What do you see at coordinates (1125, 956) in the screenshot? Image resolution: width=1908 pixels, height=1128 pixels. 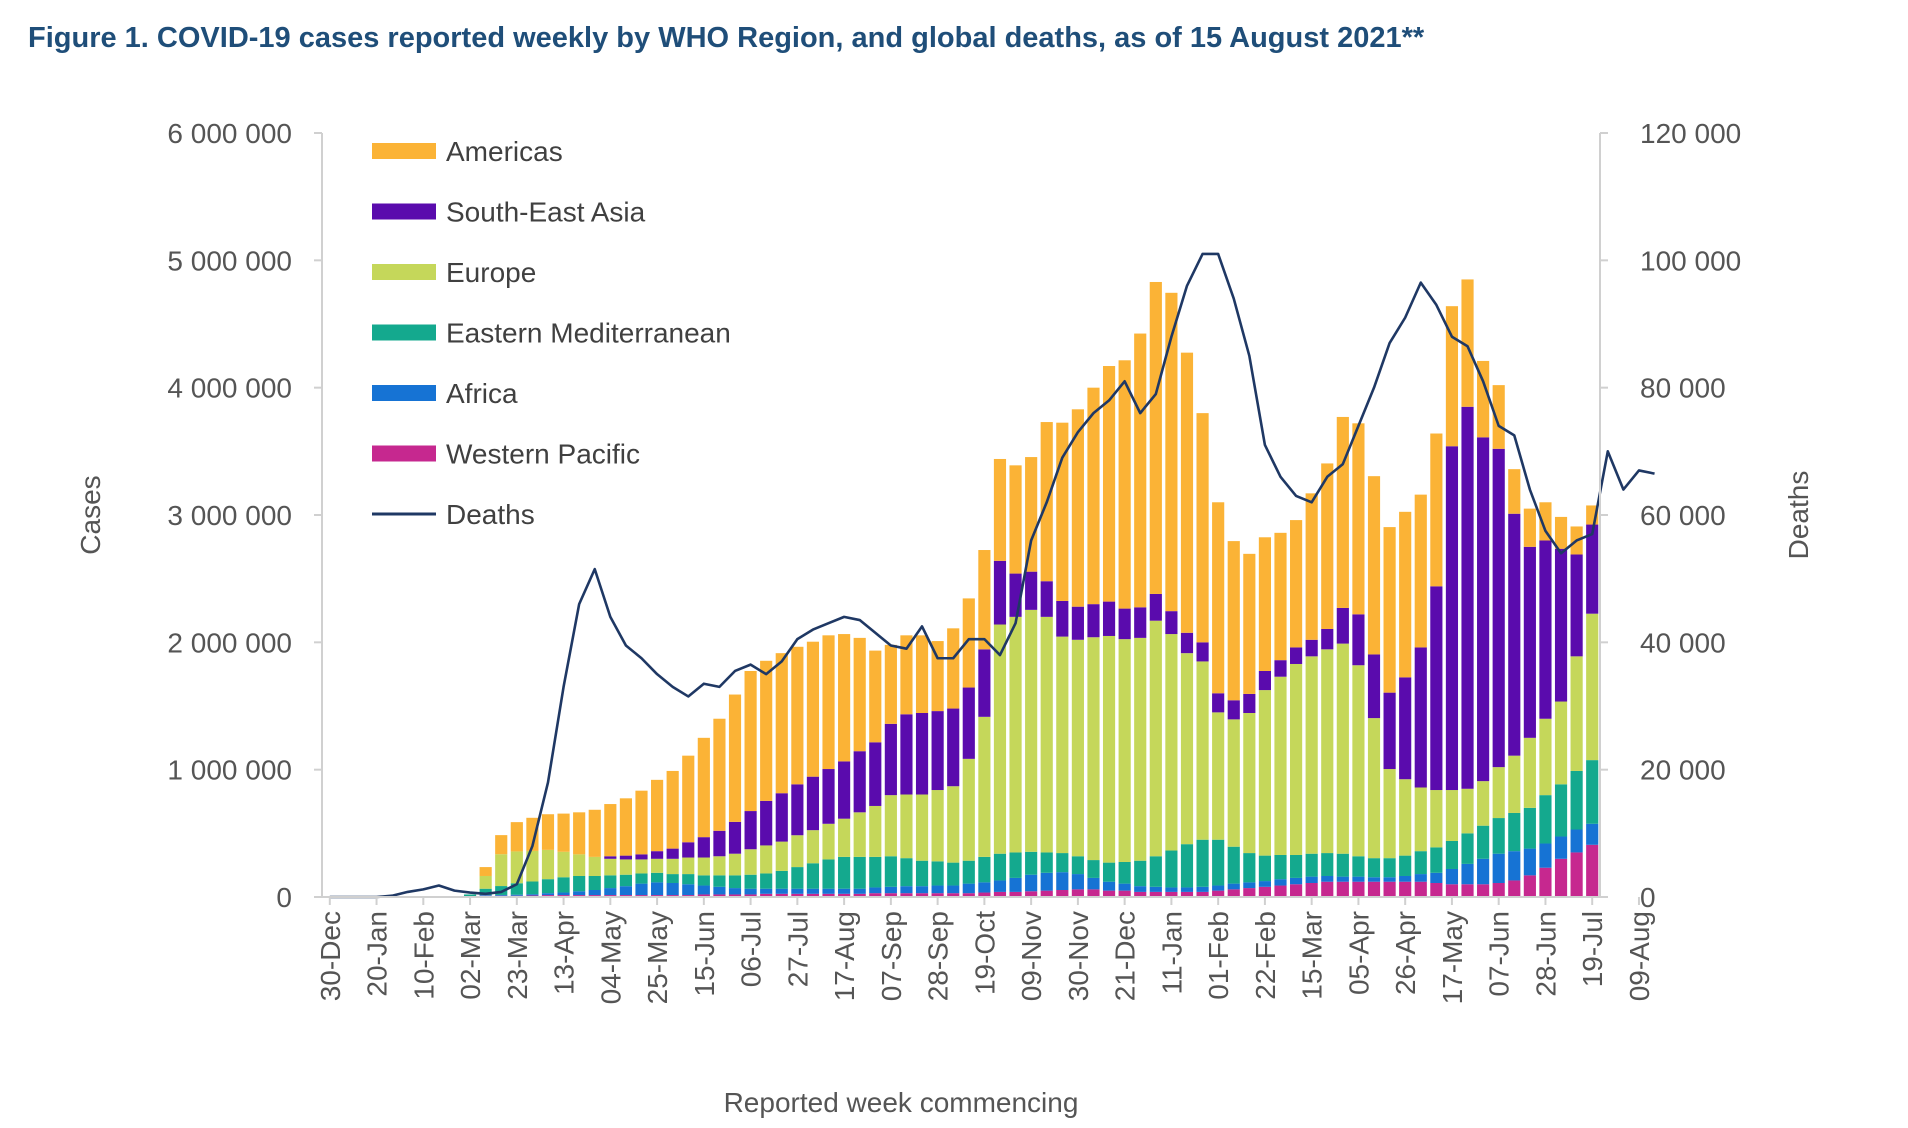 I see `x-tick-label: 21-Dec` at bounding box center [1125, 956].